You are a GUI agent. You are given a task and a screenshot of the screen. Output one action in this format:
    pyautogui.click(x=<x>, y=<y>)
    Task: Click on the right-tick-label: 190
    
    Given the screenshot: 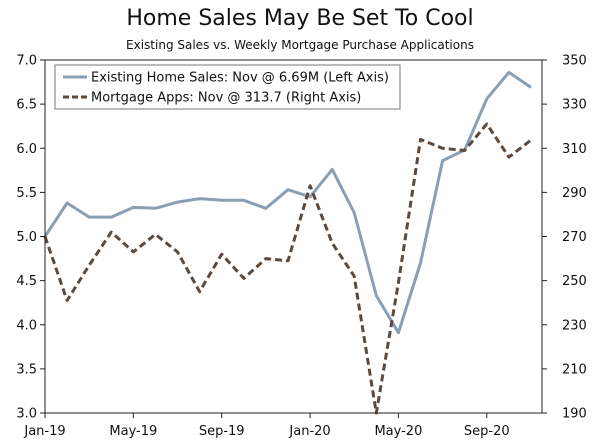 What is the action you would take?
    pyautogui.click(x=574, y=414)
    